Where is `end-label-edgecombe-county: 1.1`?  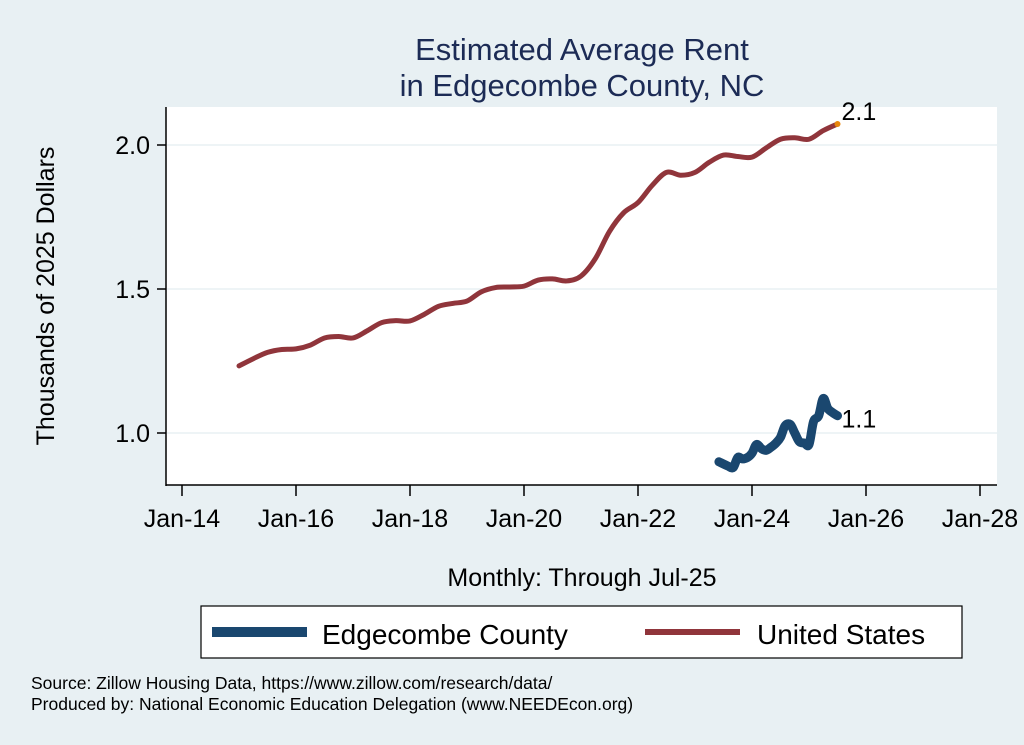
end-label-edgecombe-county: 1.1 is located at coordinates (859, 420).